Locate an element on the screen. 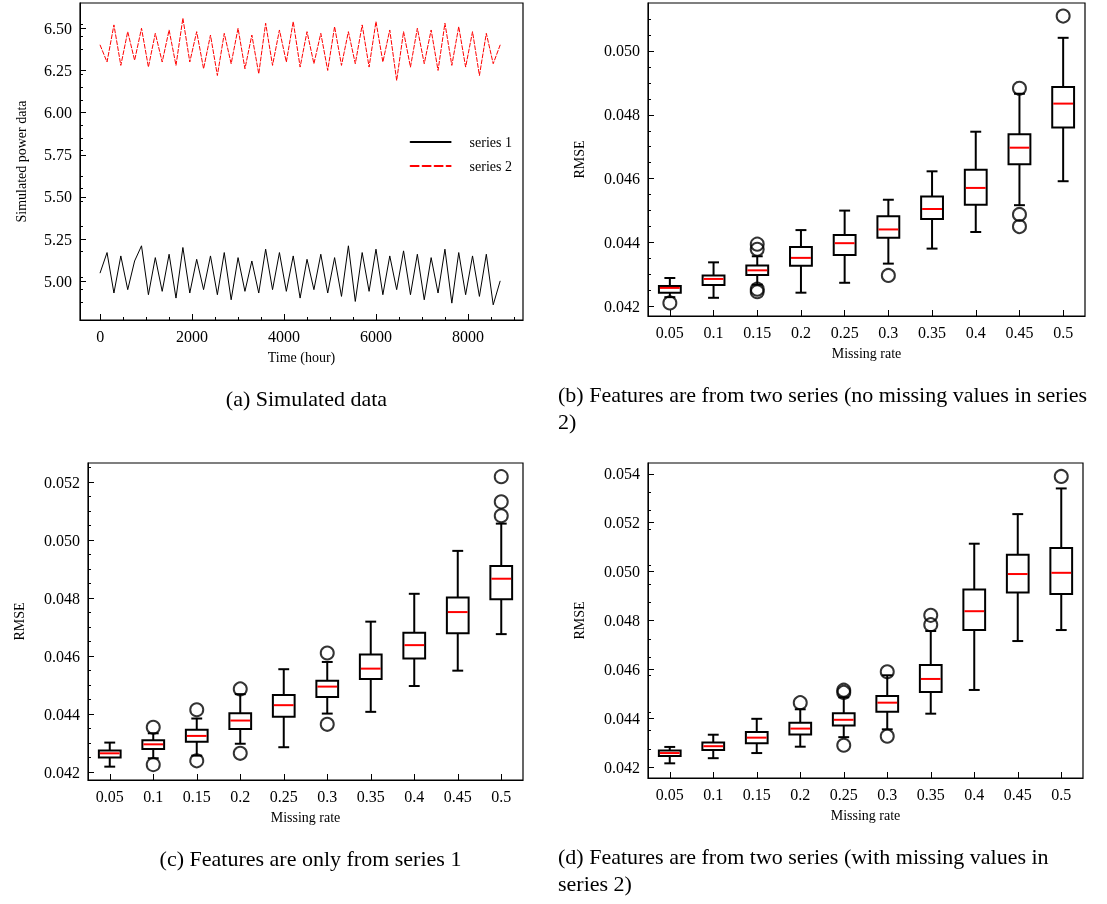 The height and width of the screenshot is (904, 1107). y-tick-label: 5.00 is located at coordinates (58, 281).